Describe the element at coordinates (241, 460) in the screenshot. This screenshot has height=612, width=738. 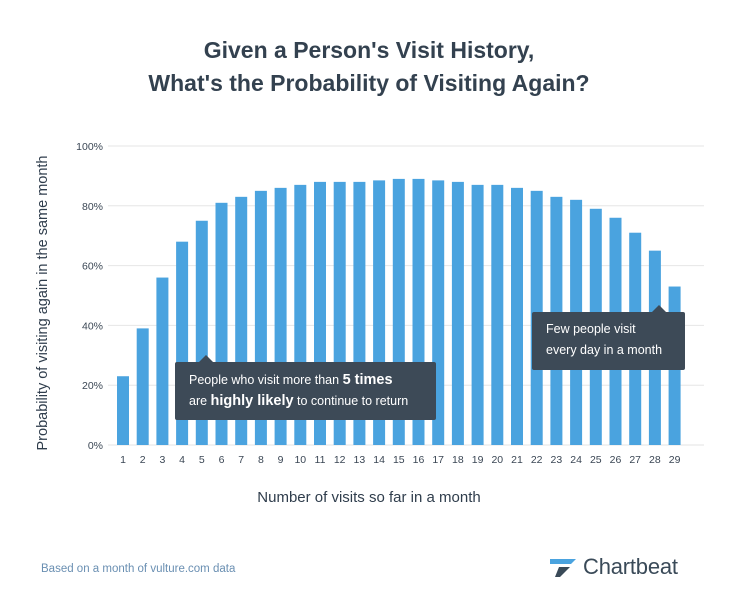
I see `x-tick-label: 7` at that location.